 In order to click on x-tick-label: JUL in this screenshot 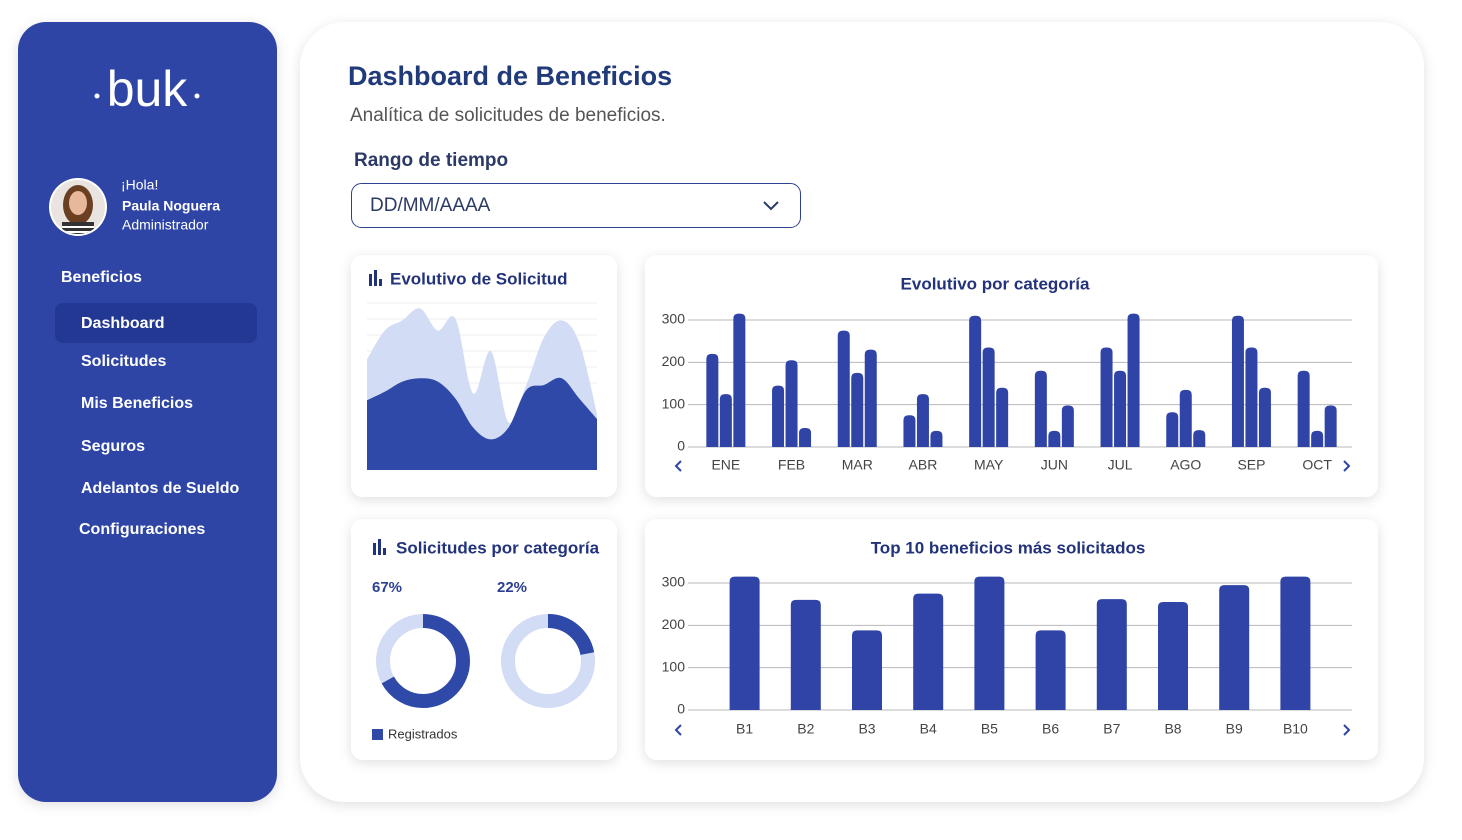, I will do `click(1120, 465)`.